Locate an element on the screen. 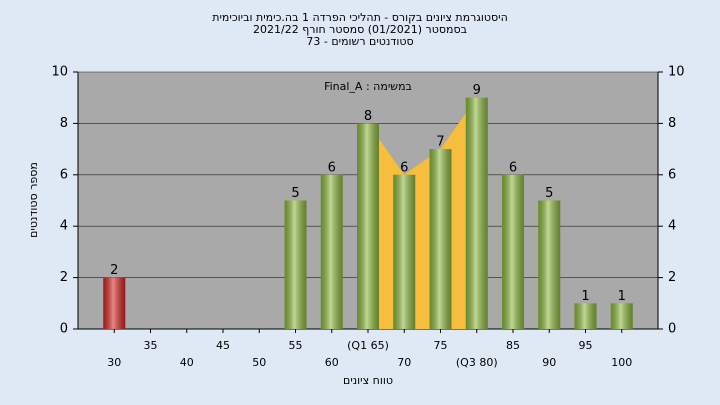  data-label: 2 is located at coordinates (114, 270).